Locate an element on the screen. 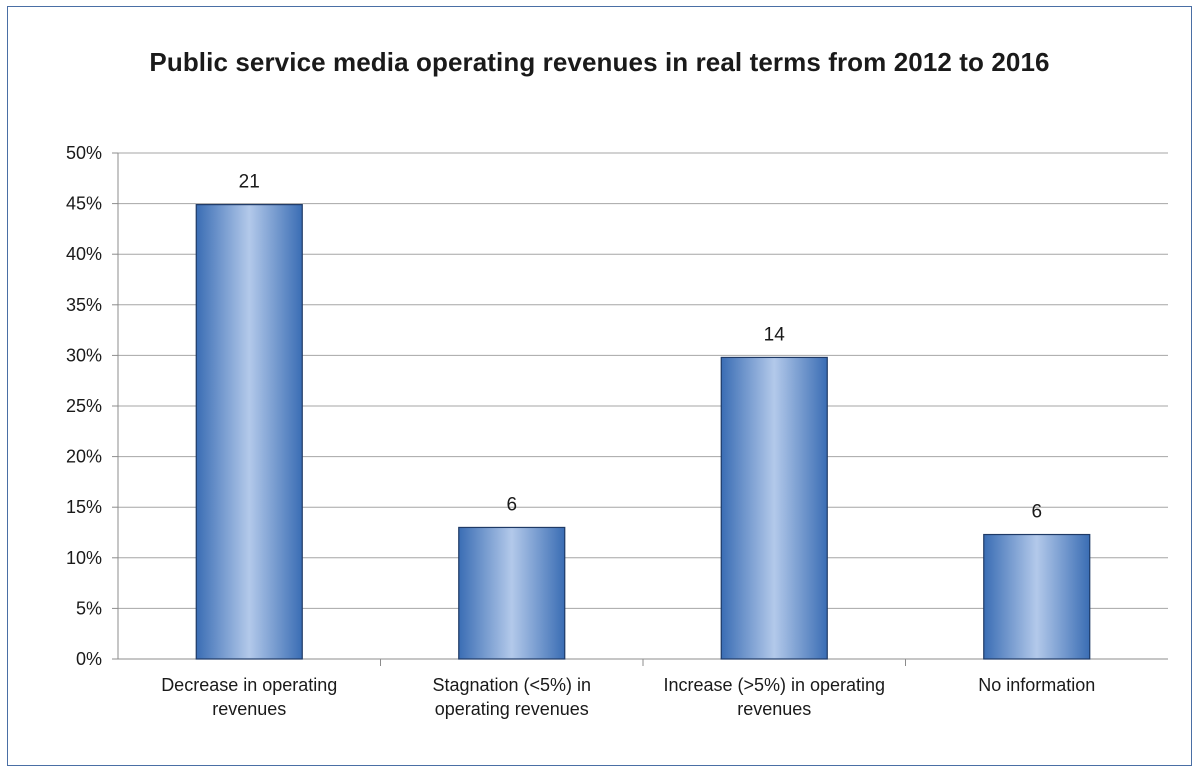 The width and height of the screenshot is (1196, 766). y-tick-label: 0% is located at coordinates (89, 659).